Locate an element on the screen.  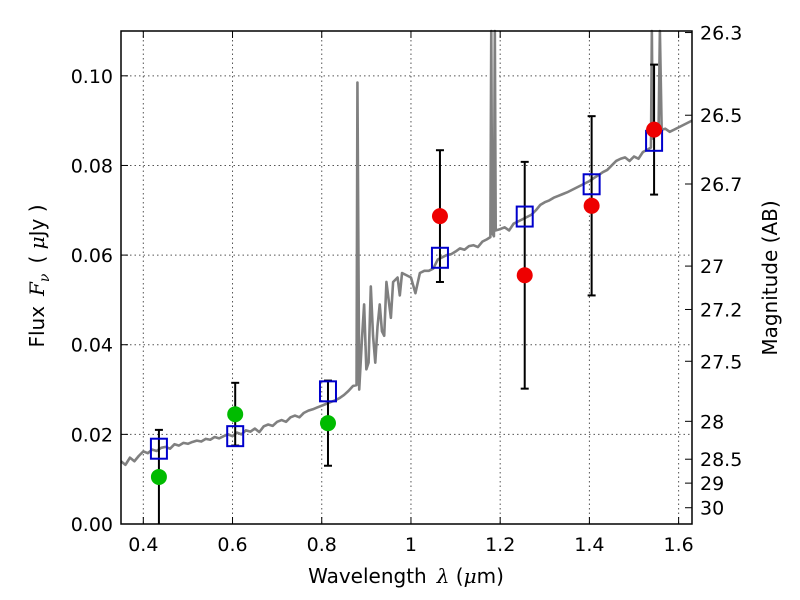
x-axis-label-unit-rest: m) is located at coordinates (490, 576).